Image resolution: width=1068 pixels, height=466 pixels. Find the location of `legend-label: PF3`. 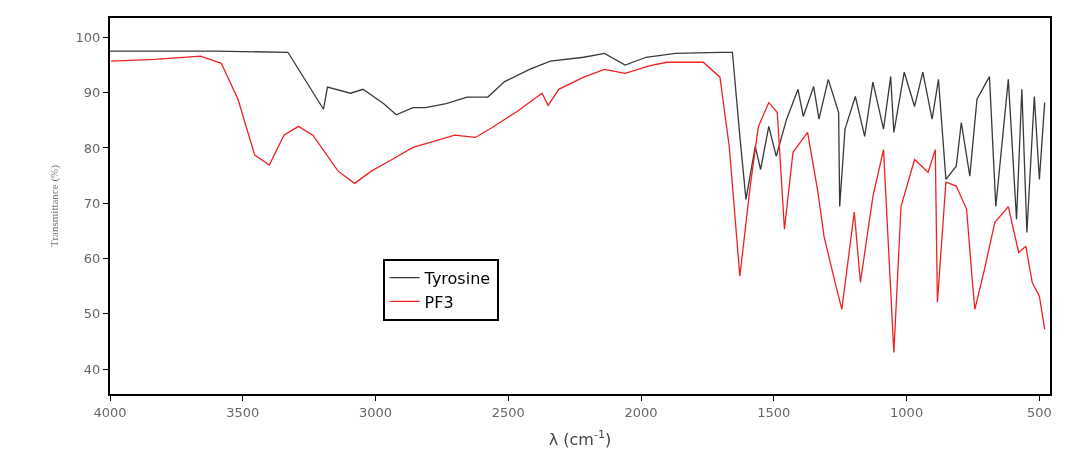

legend-label: PF3 is located at coordinates (439, 302).